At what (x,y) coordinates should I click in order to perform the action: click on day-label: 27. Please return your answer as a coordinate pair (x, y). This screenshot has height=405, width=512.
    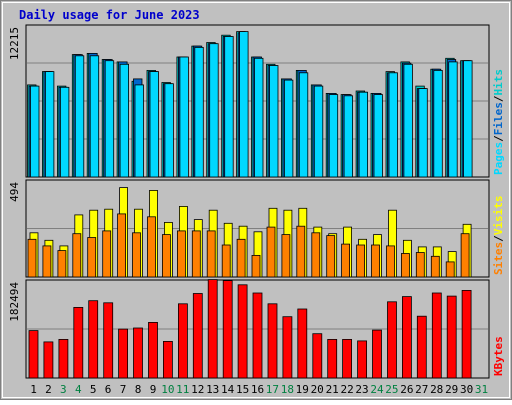
    Looking at the image, I should click on (421, 389).